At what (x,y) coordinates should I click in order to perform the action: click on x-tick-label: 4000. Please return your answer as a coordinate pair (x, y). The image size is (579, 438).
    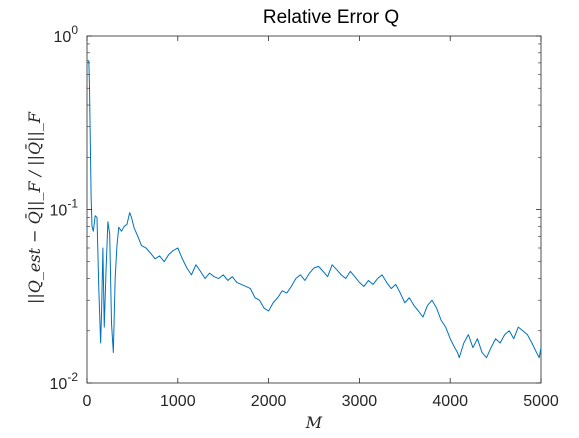
    Looking at the image, I should click on (450, 401).